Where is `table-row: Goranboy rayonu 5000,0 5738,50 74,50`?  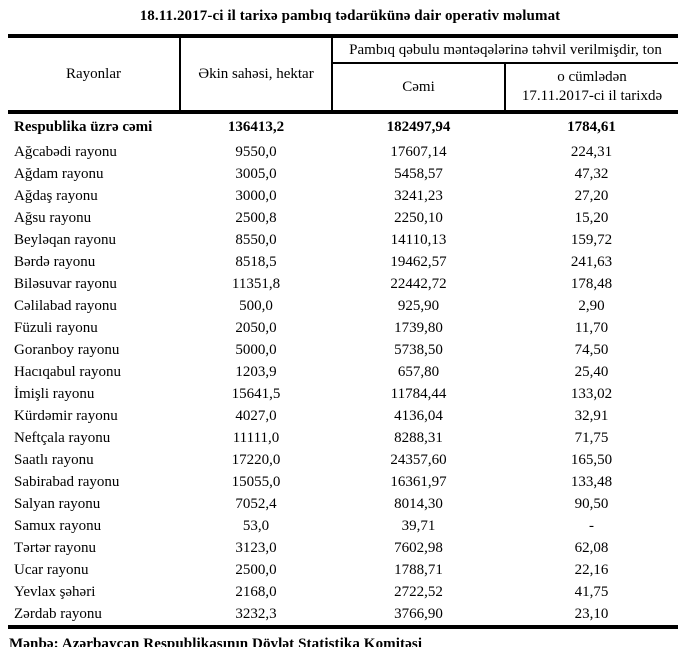 table-row: Goranboy rayonu 5000,0 5738,50 74,50 is located at coordinates (343, 350).